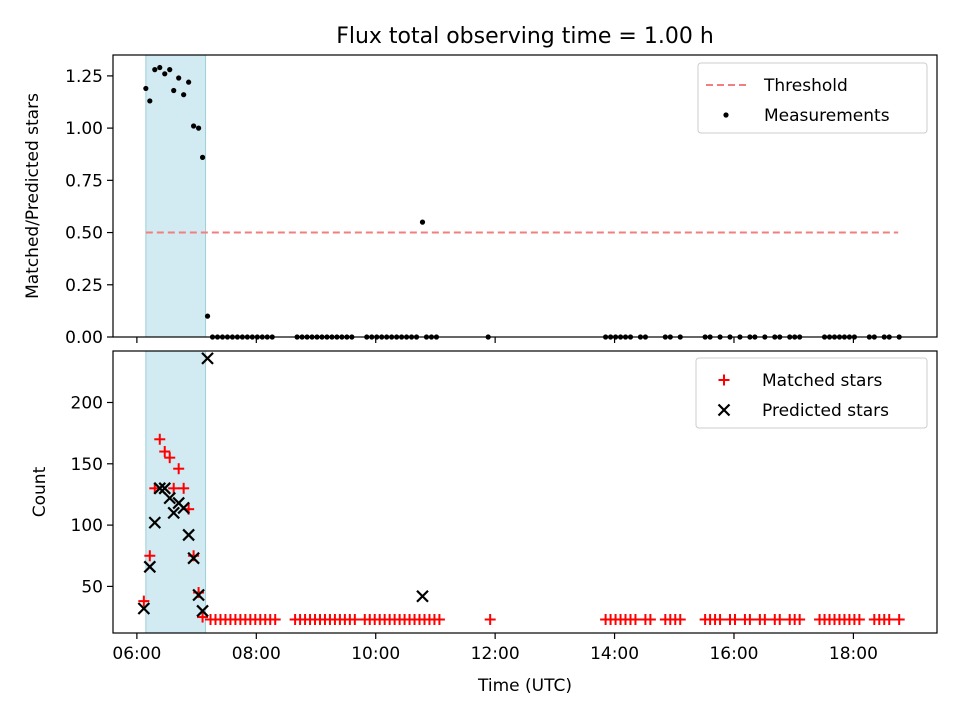 The width and height of the screenshot is (960, 720). What do you see at coordinates (827, 116) in the screenshot?
I see `legend-label: Measurements` at bounding box center [827, 116].